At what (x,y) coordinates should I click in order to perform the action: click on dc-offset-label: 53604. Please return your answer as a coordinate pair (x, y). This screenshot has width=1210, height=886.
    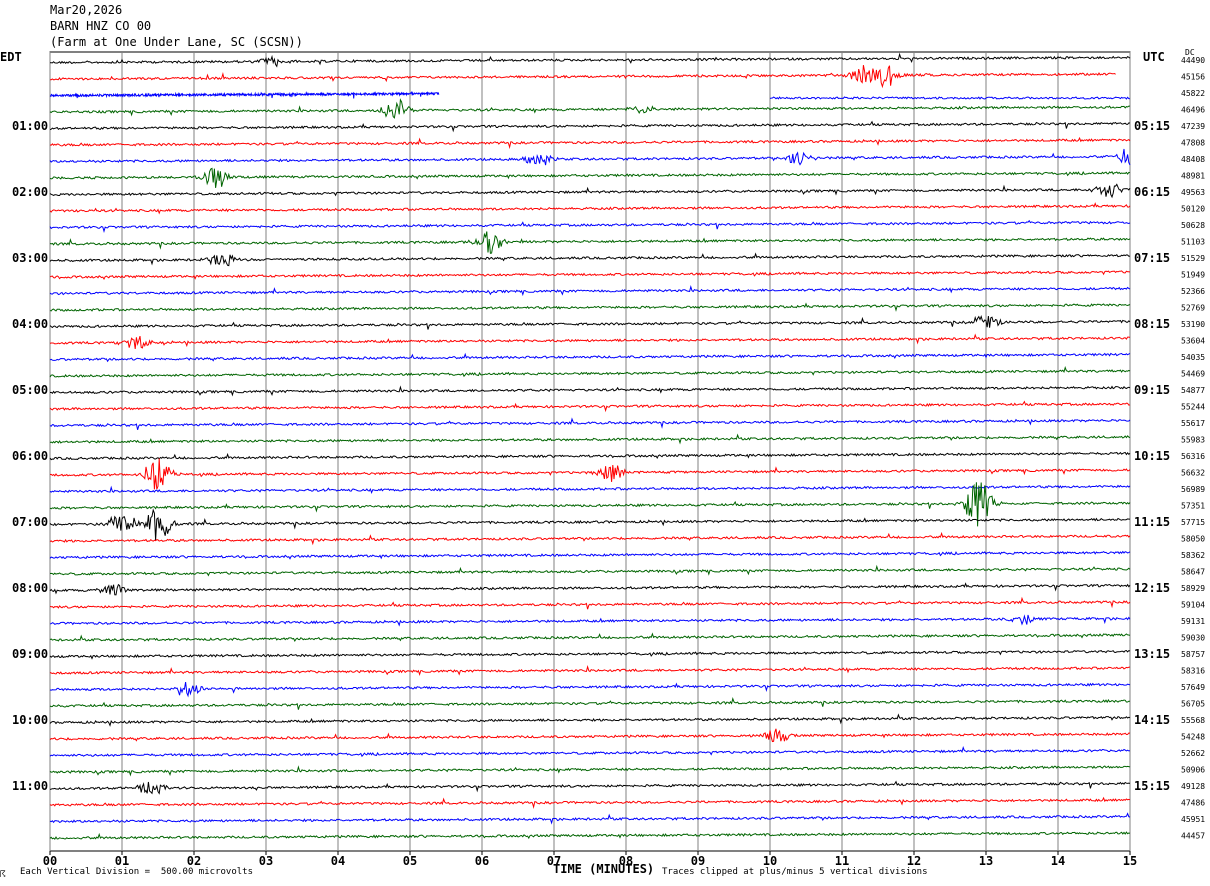
    Looking at the image, I should click on (1193, 341).